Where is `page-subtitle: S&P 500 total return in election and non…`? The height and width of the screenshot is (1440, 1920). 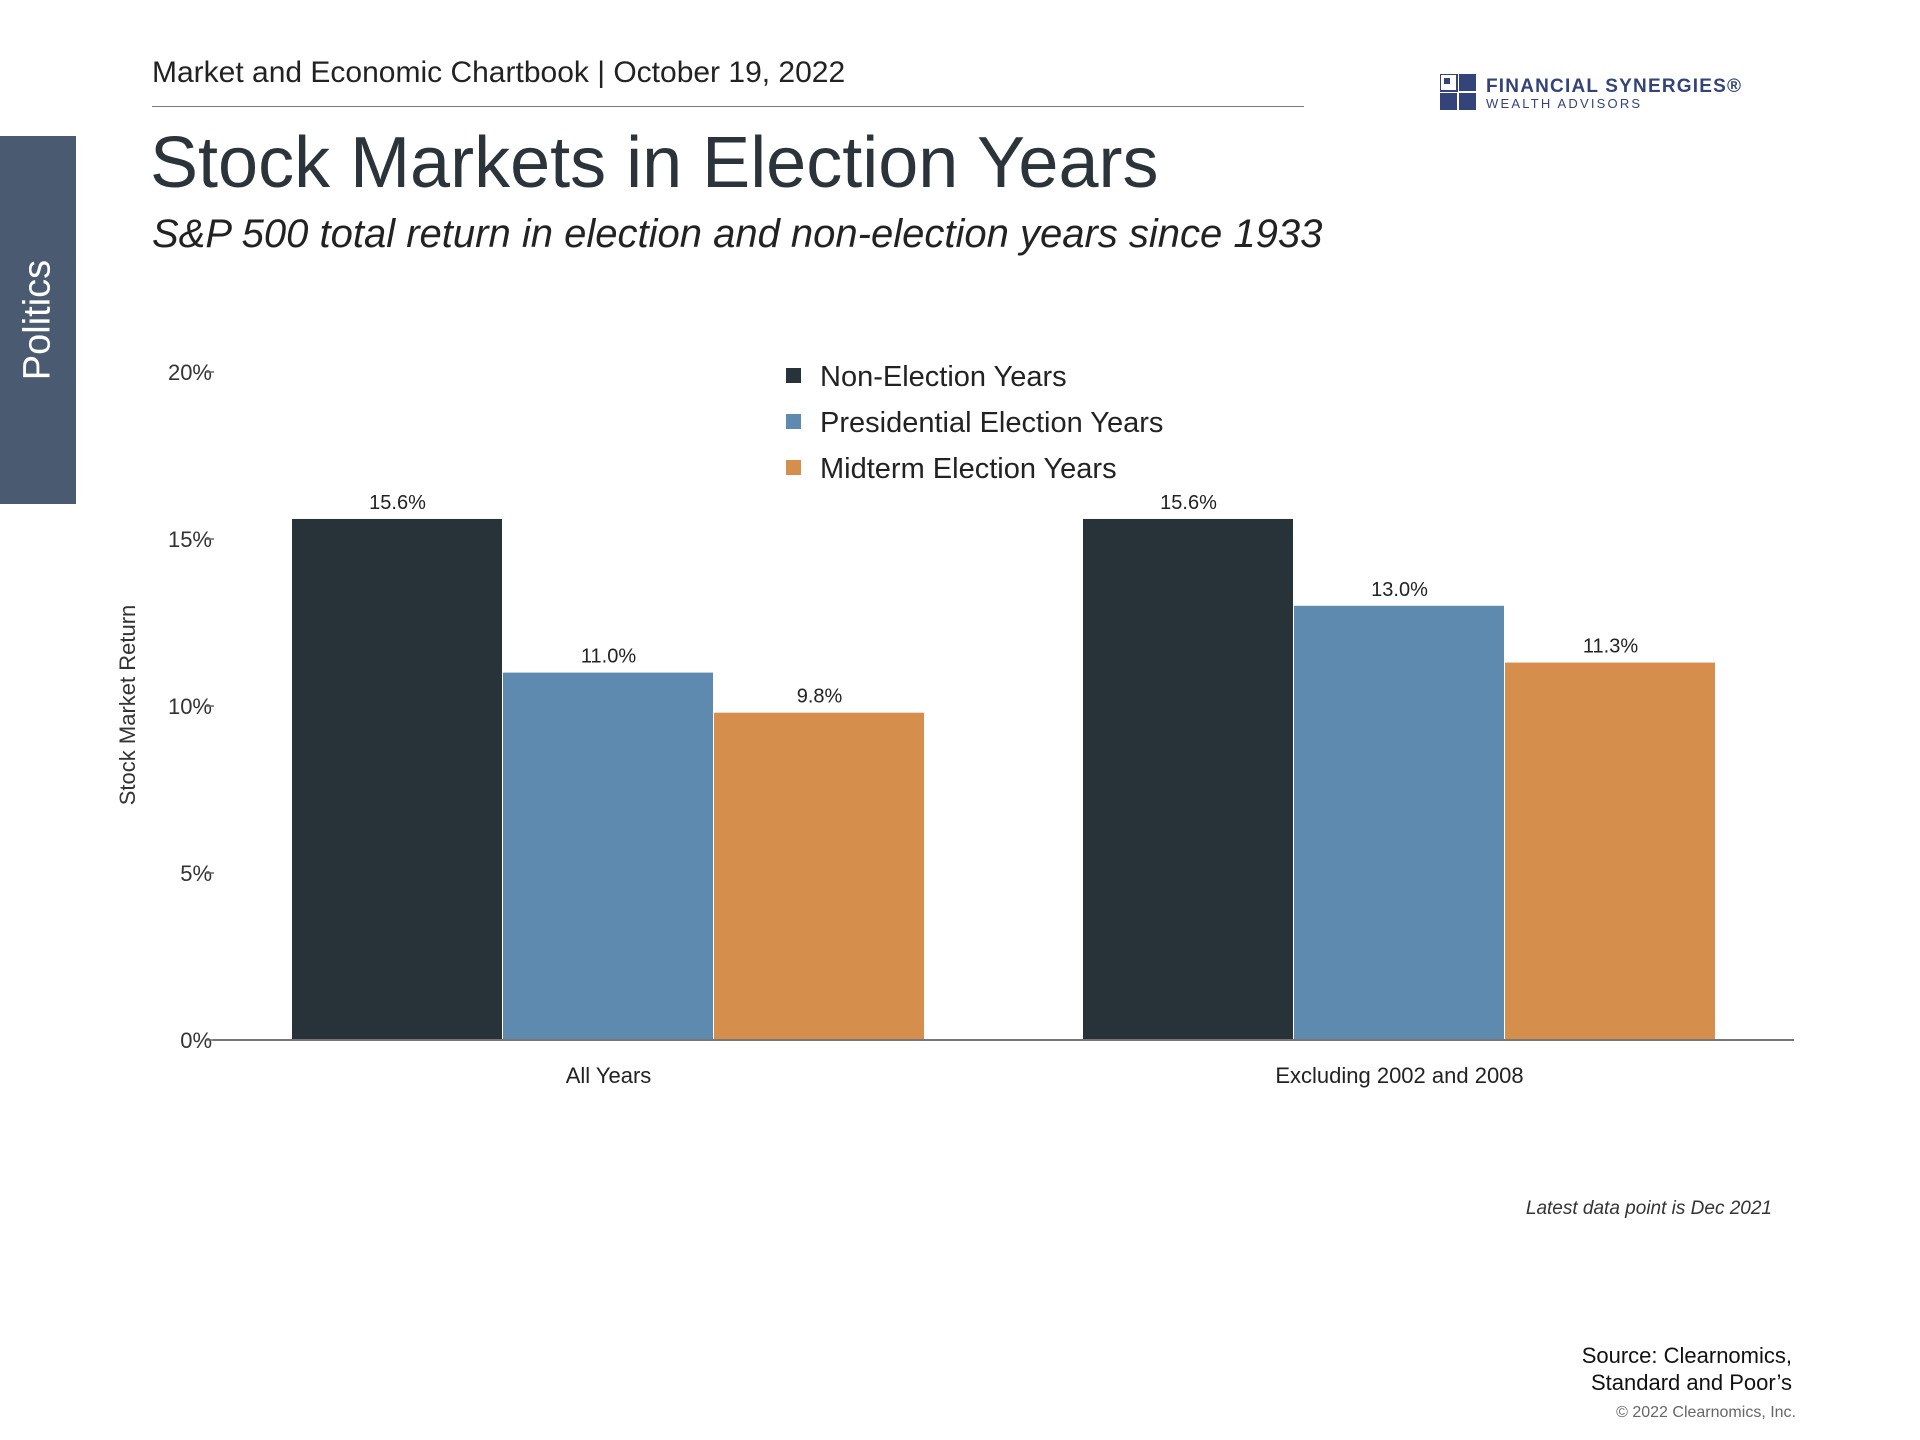 page-subtitle: S&P 500 total return in election and non… is located at coordinates (737, 234).